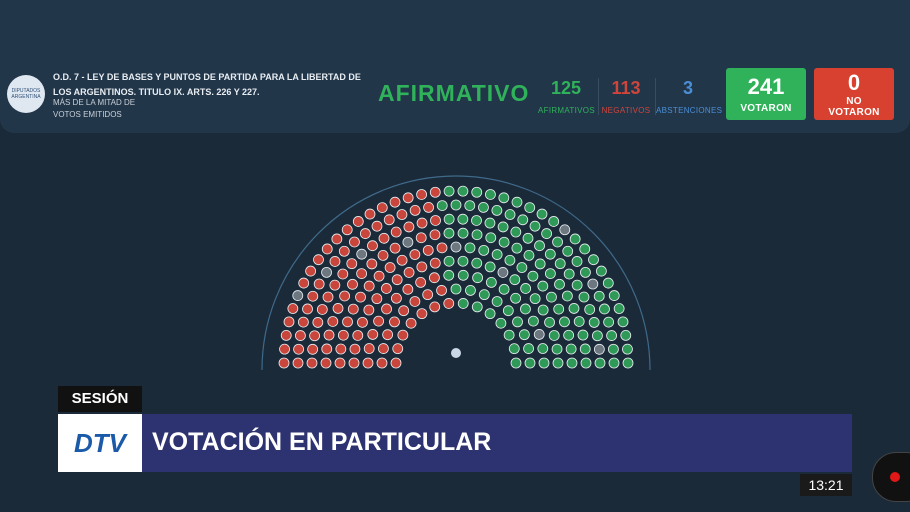  Describe the element at coordinates (566, 88) in the screenshot. I see `count: 125` at that location.